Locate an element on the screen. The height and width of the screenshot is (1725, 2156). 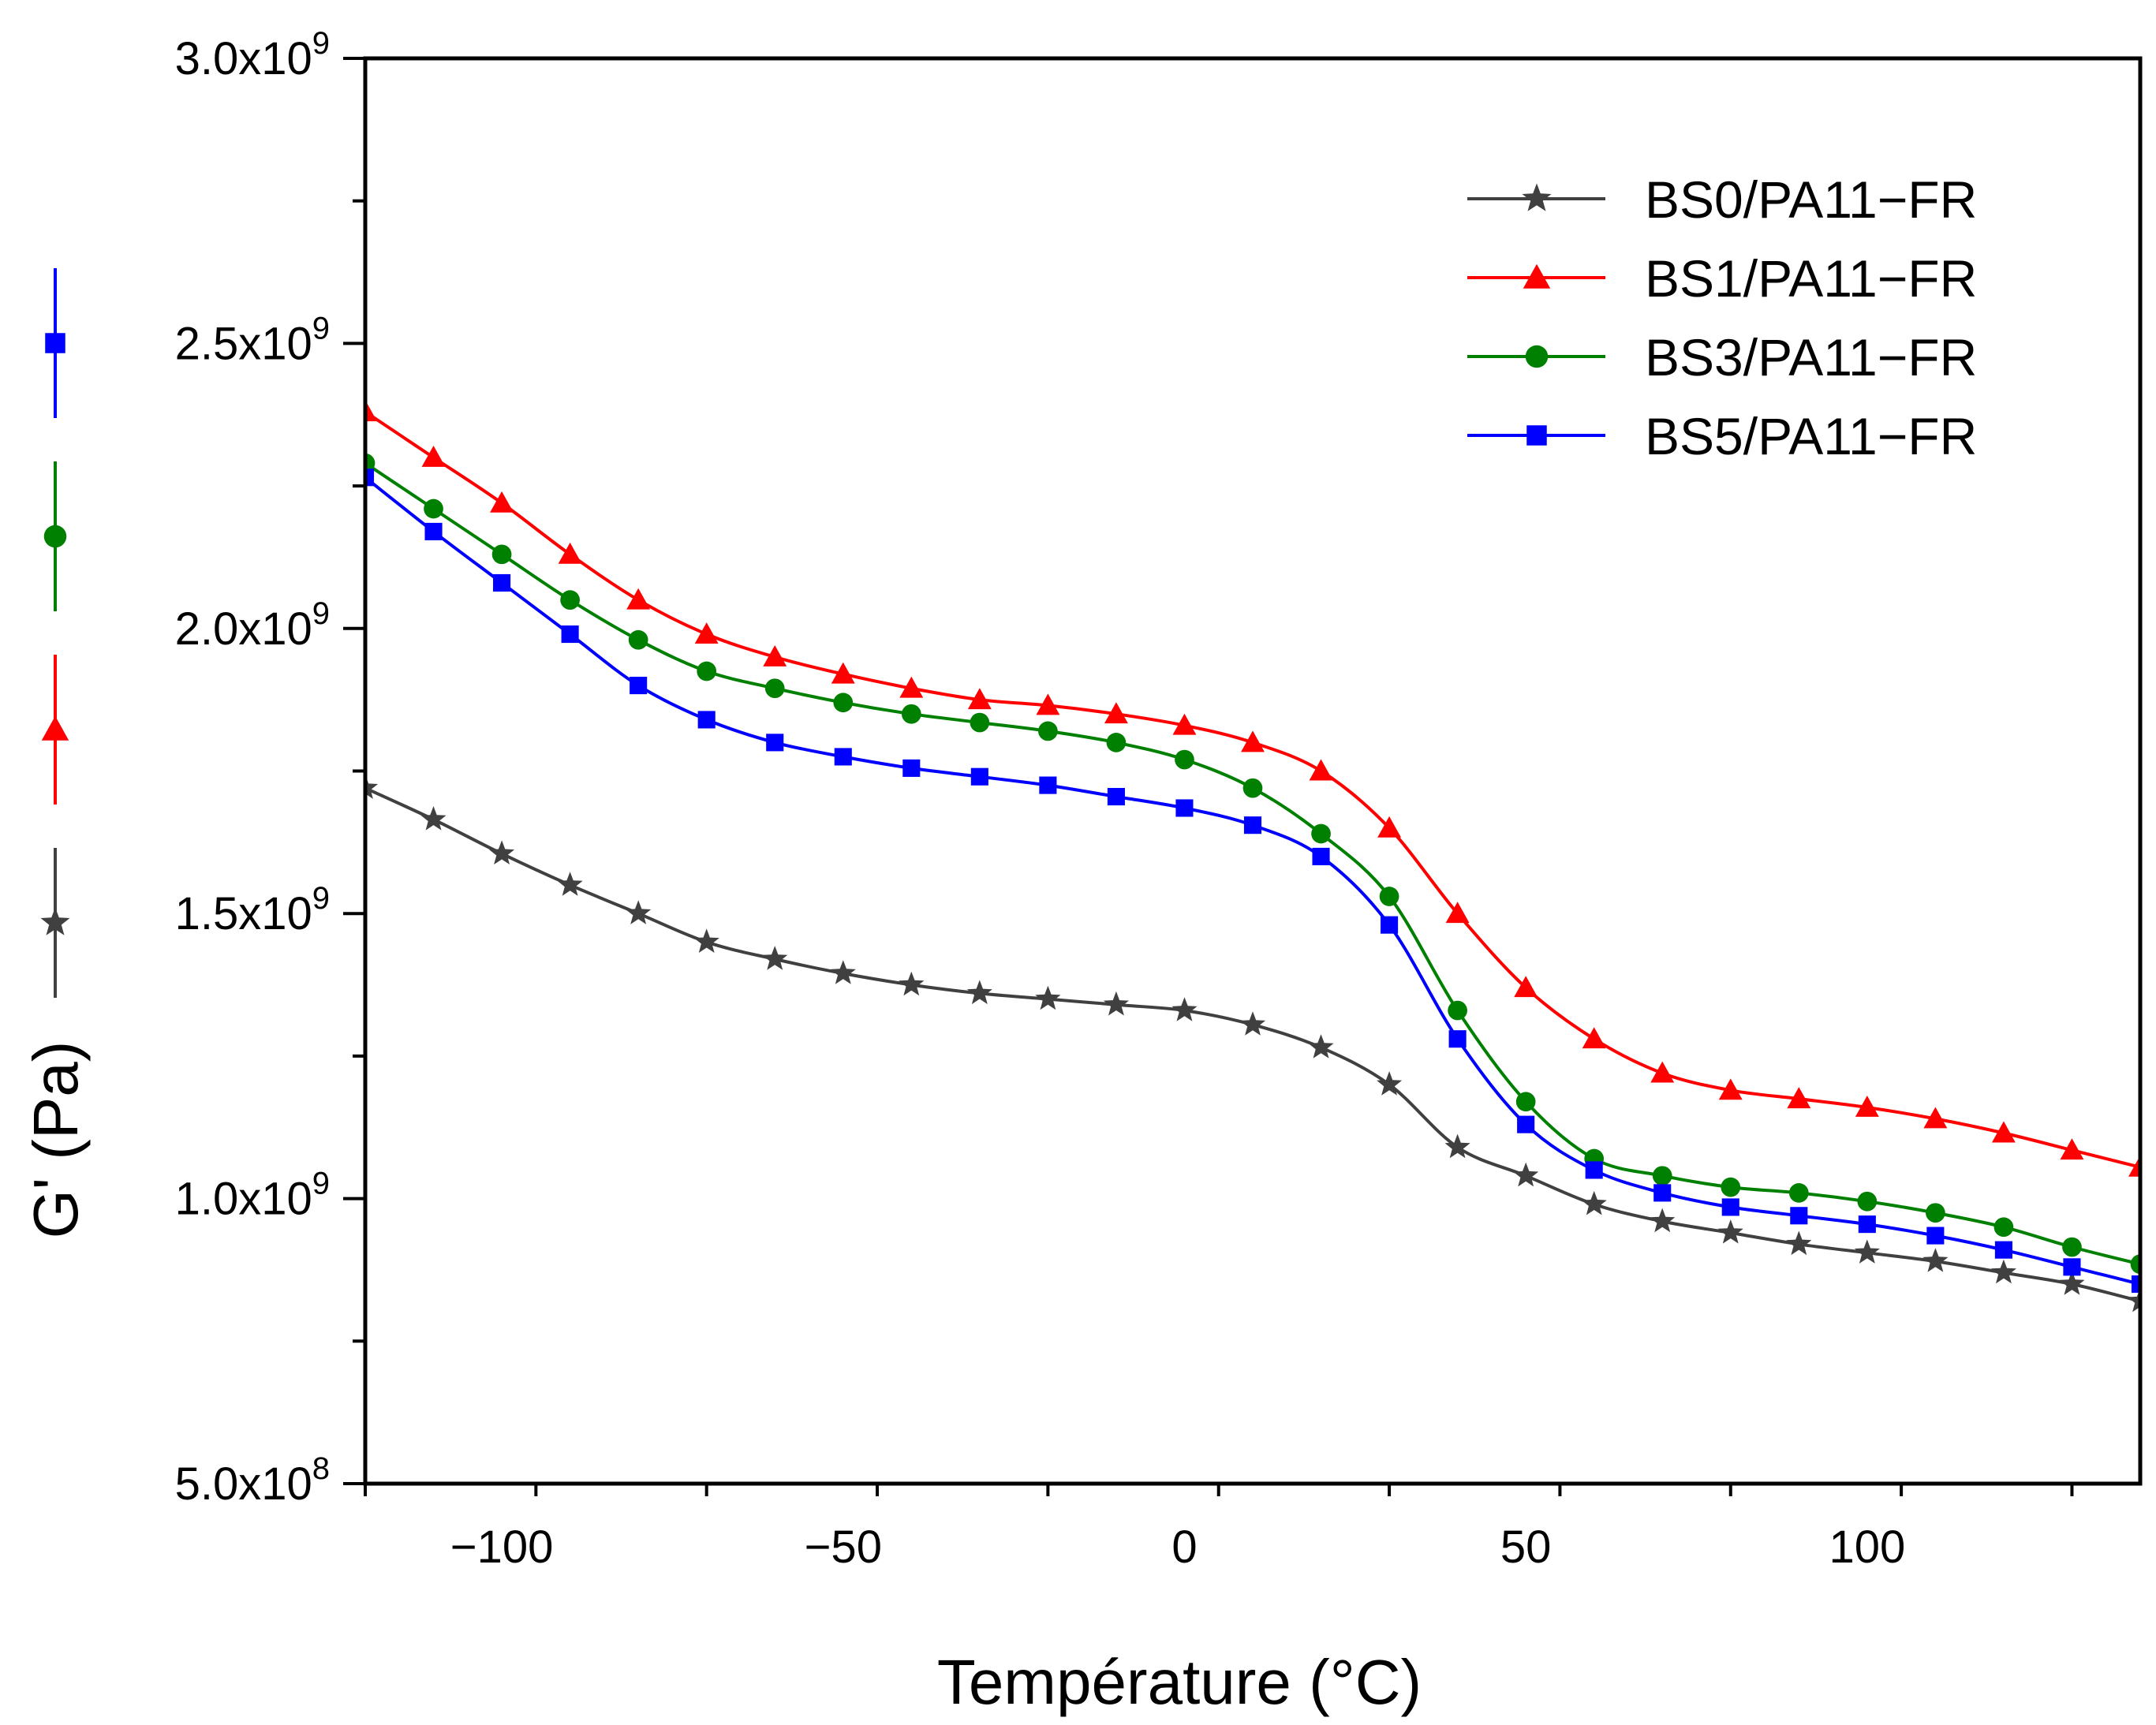
legend-label-2: BS3/PA11−FR is located at coordinates (1811, 357).